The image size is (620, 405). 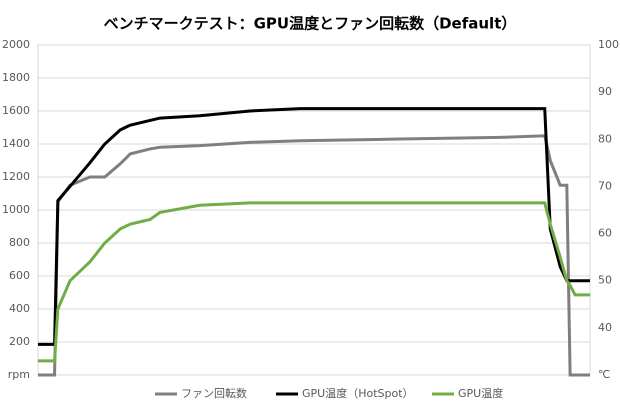 What do you see at coordinates (310, 24) in the screenshot?
I see `chart-title: ベンチマークテスト：GPU温度とファン回転数（Default）` at bounding box center [310, 24].